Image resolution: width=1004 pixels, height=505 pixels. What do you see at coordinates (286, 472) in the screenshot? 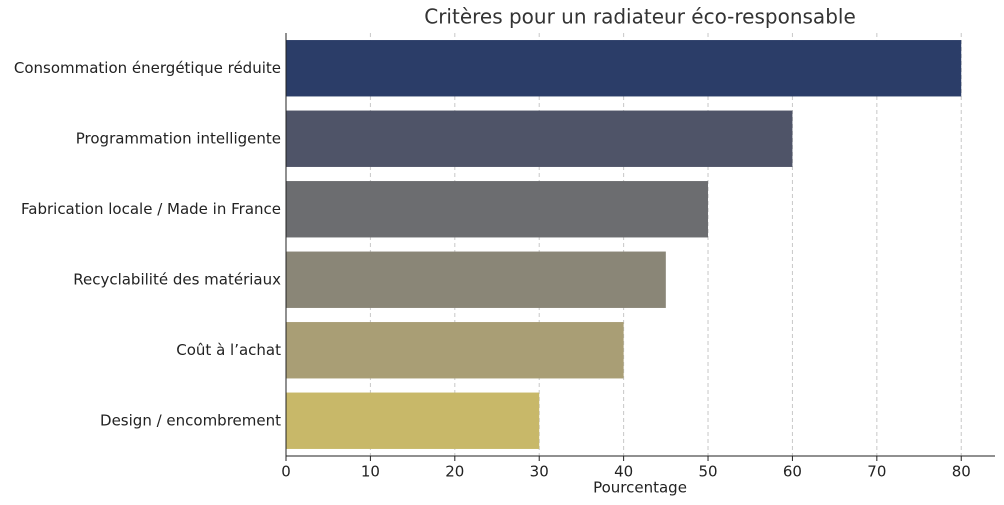
I see `x-tick-label: 0` at bounding box center [286, 472].